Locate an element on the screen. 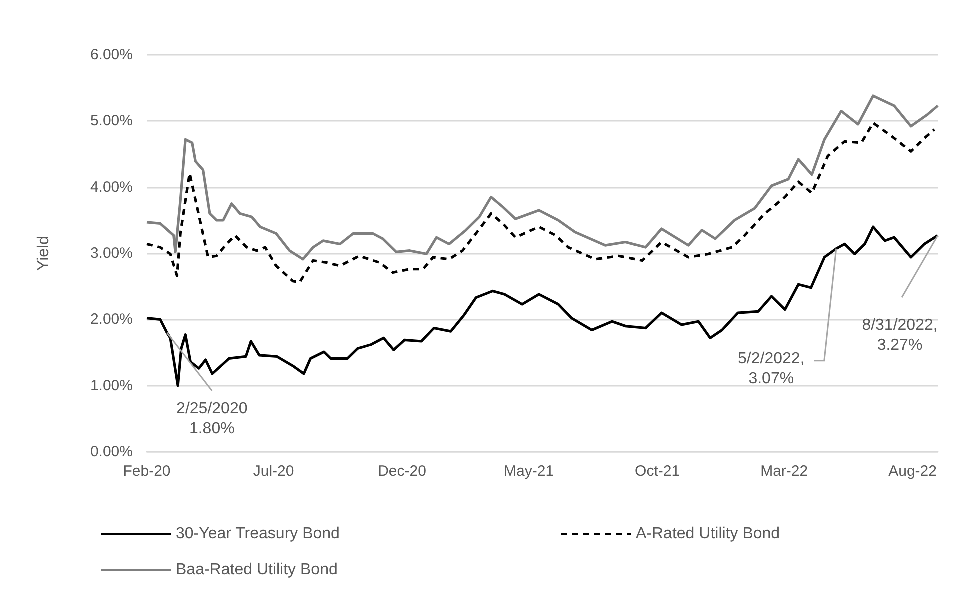 The image size is (960, 593). y-axis-title: Yield is located at coordinates (44, 253).